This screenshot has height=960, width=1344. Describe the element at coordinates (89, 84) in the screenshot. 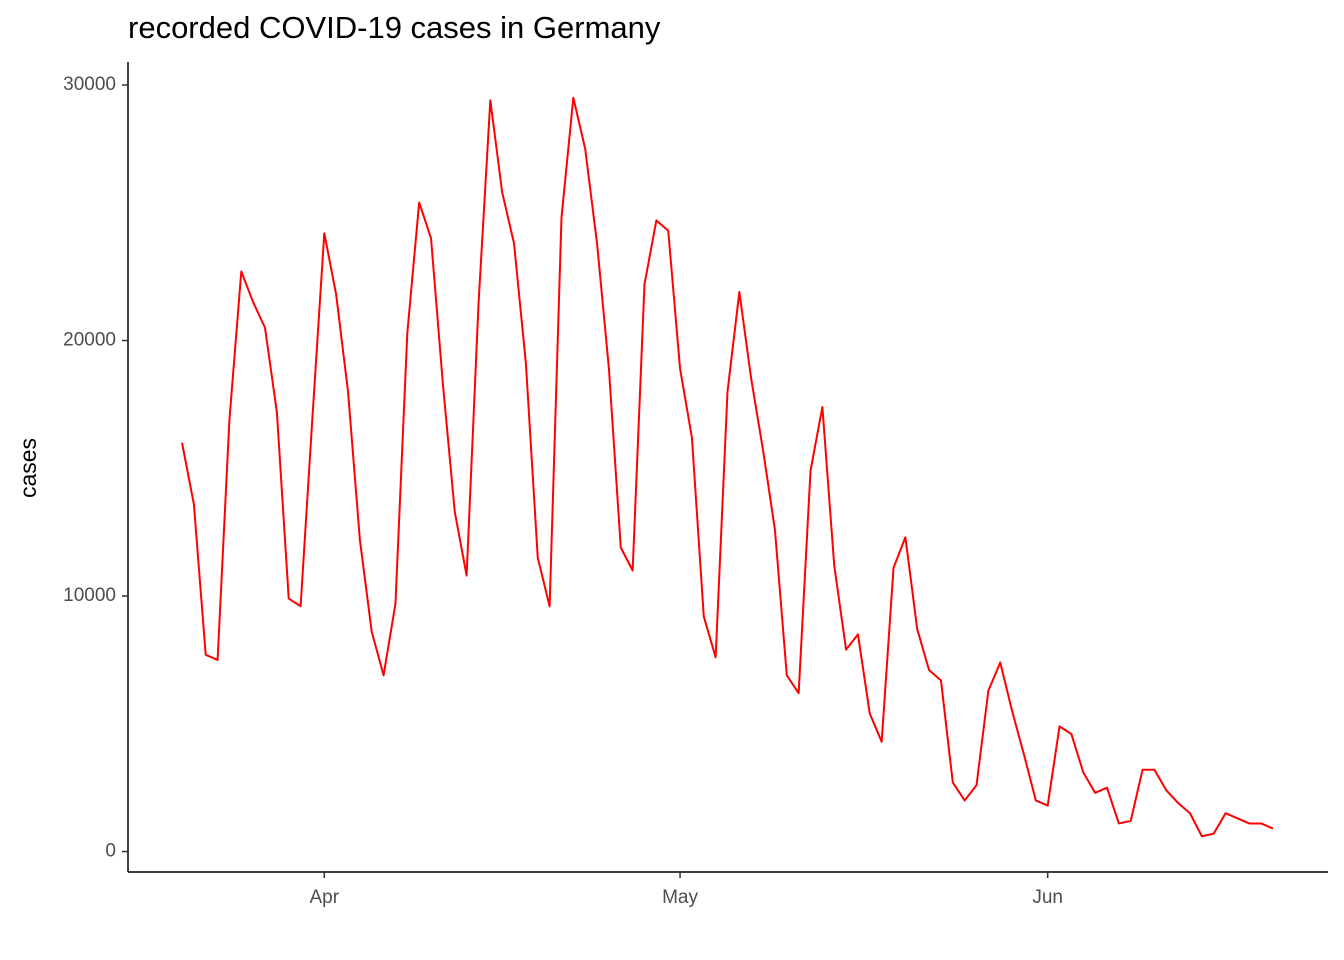

I see `y-tick-label: 30000` at that location.